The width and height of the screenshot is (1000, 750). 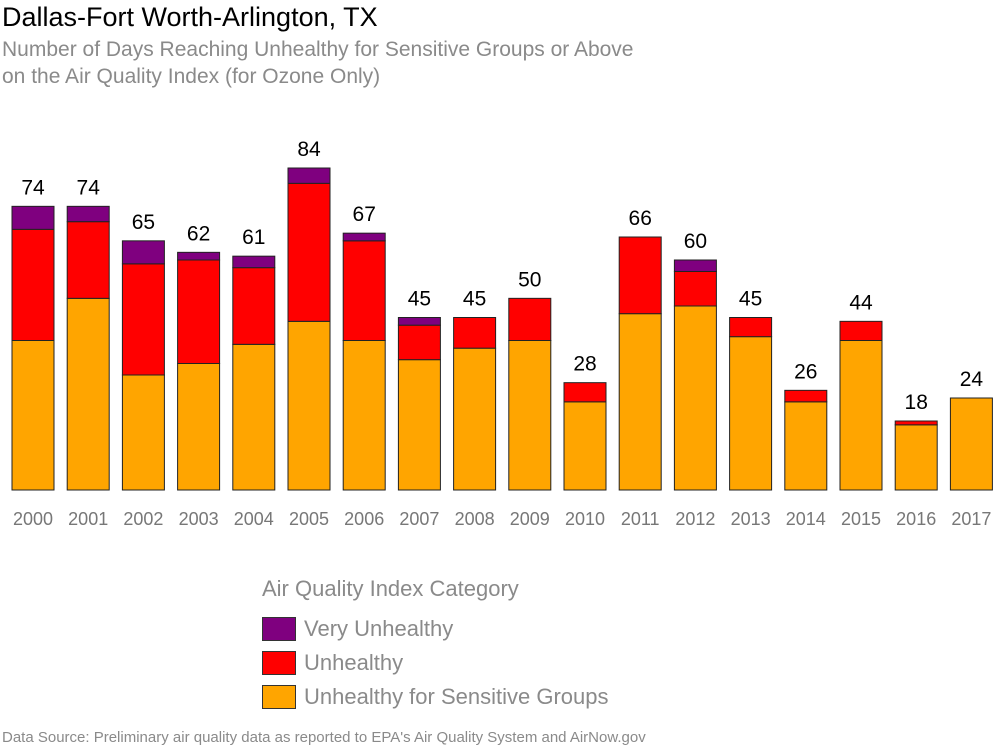 What do you see at coordinates (695, 265) in the screenshot?
I see `bar-segment-2012-very-unhealthy` at bounding box center [695, 265].